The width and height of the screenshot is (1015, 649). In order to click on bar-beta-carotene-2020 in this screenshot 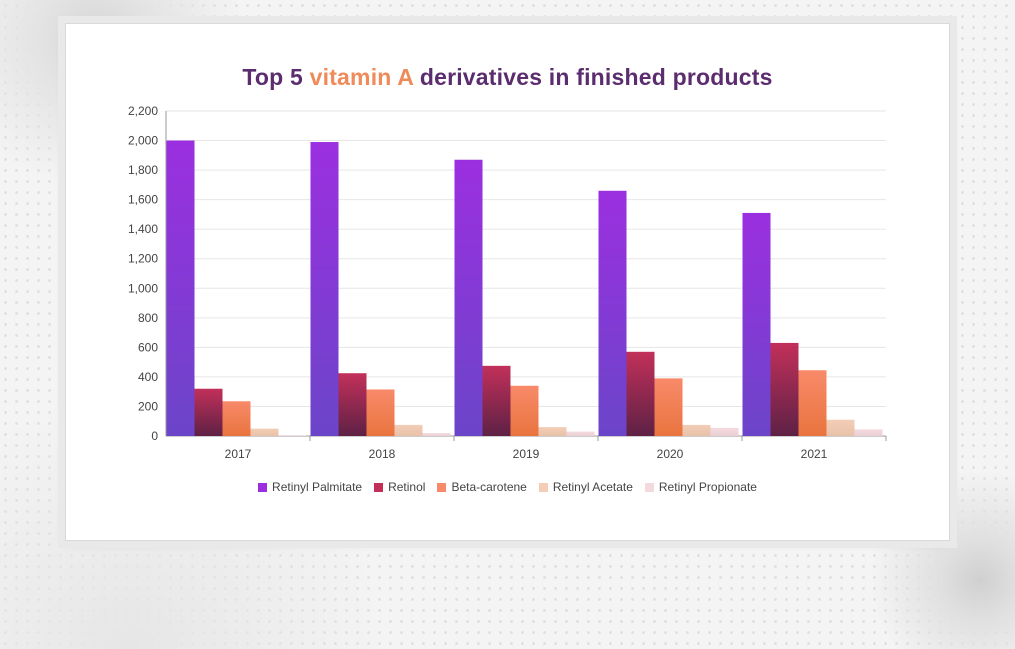, I will do `click(668, 407)`.